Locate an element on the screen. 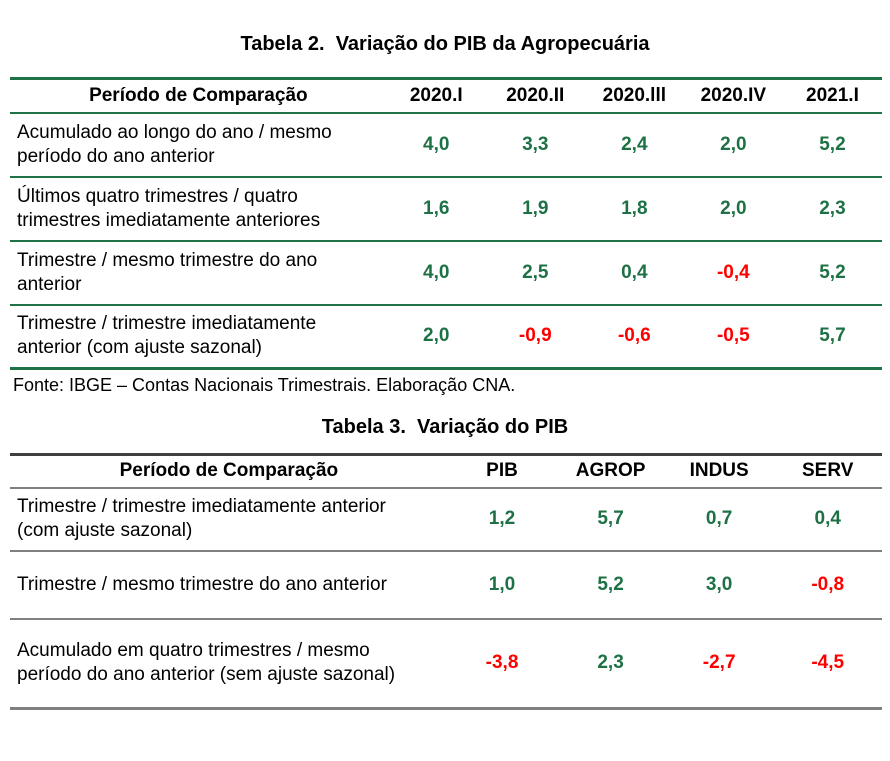 This screenshot has width=890, height=761. value-cell: 1,2 is located at coordinates (502, 518).